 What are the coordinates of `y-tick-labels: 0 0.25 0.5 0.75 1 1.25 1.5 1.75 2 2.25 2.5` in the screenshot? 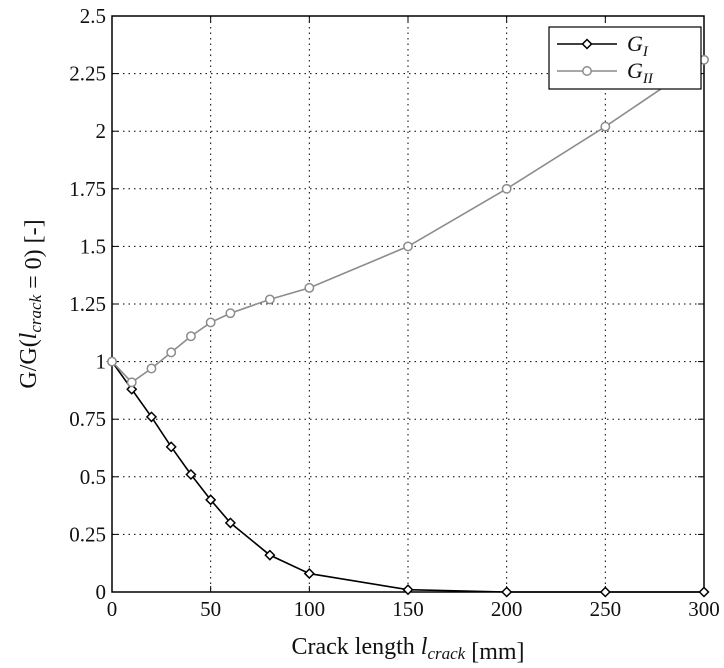 It's located at (87, 304).